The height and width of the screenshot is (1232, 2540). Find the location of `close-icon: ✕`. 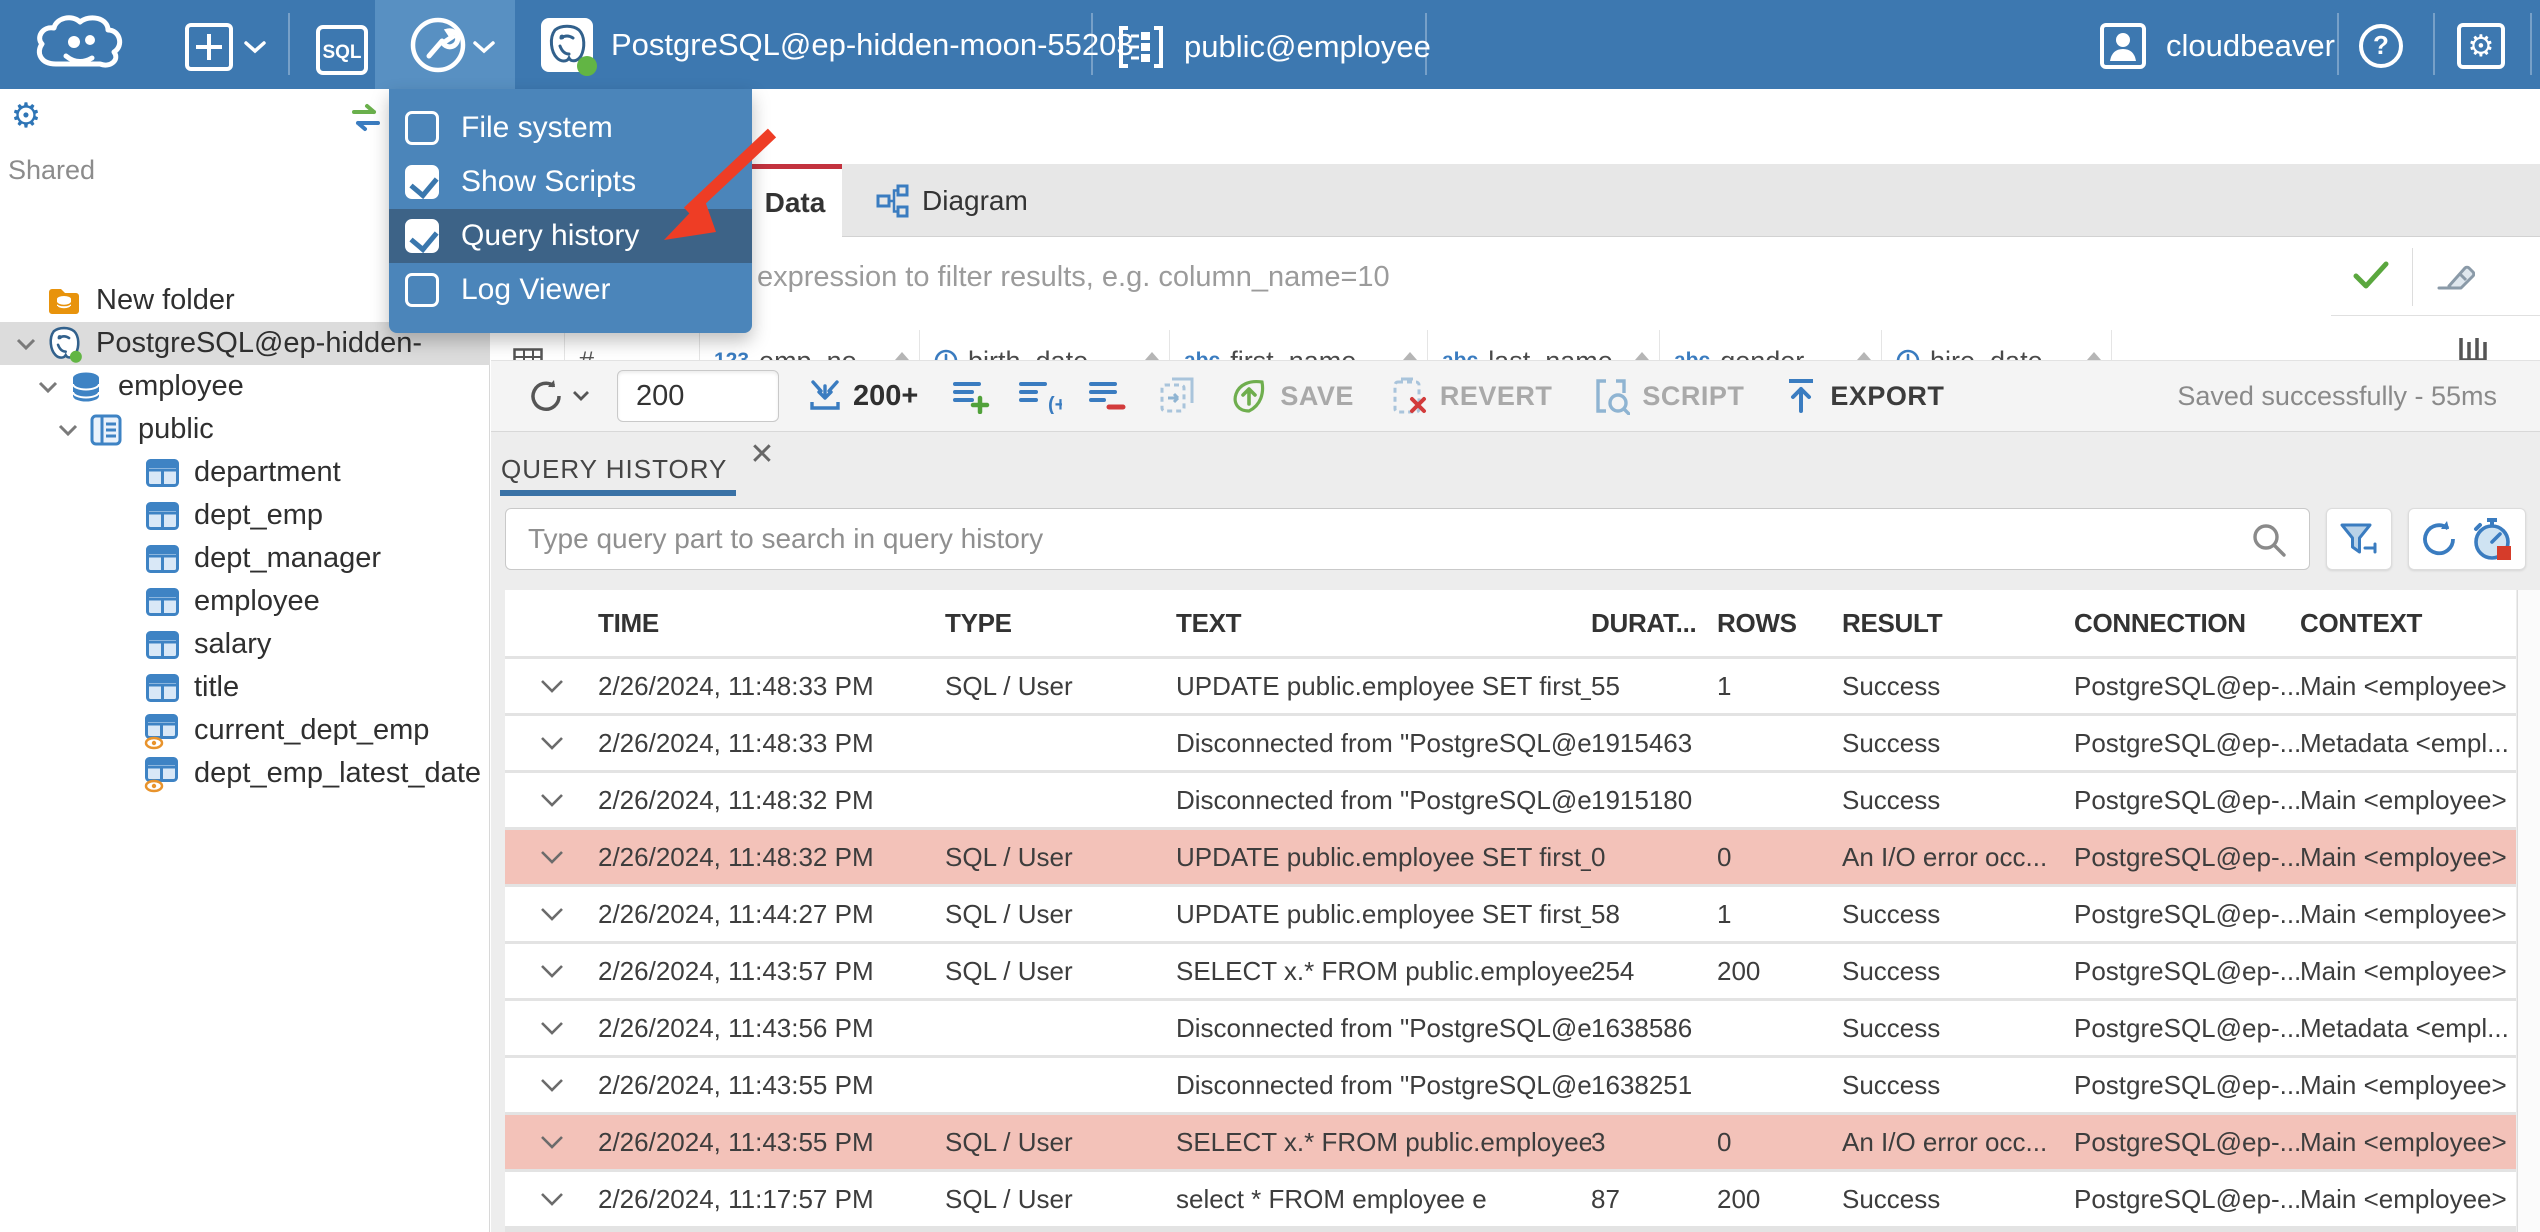

close-icon: ✕ is located at coordinates (762, 454).